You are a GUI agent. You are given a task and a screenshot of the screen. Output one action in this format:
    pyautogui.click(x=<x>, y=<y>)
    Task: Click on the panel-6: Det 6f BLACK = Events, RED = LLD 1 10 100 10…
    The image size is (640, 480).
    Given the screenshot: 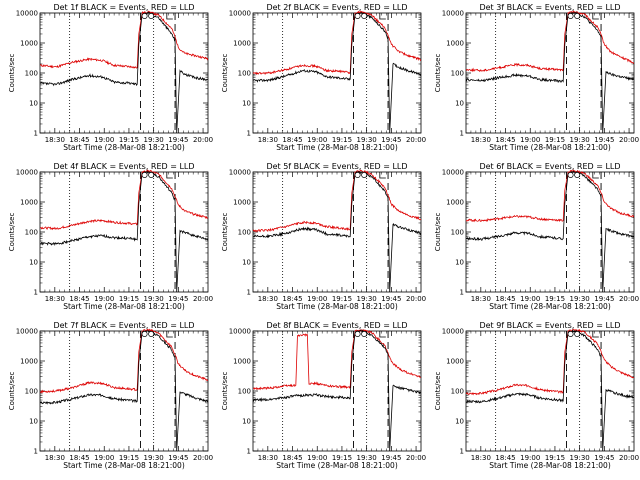 What is the action you would take?
    pyautogui.click(x=536, y=236)
    